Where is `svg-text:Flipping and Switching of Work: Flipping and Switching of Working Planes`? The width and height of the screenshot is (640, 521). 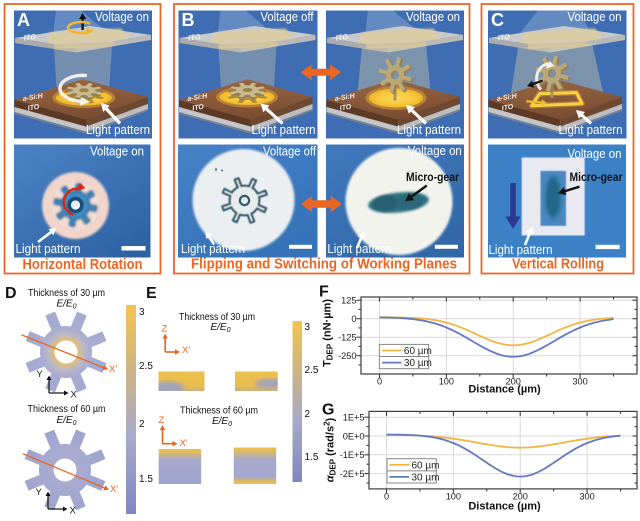 svg-text:Flipping and Switching of Work: Flipping and Switching of Working Planes is located at coordinates (324, 264).